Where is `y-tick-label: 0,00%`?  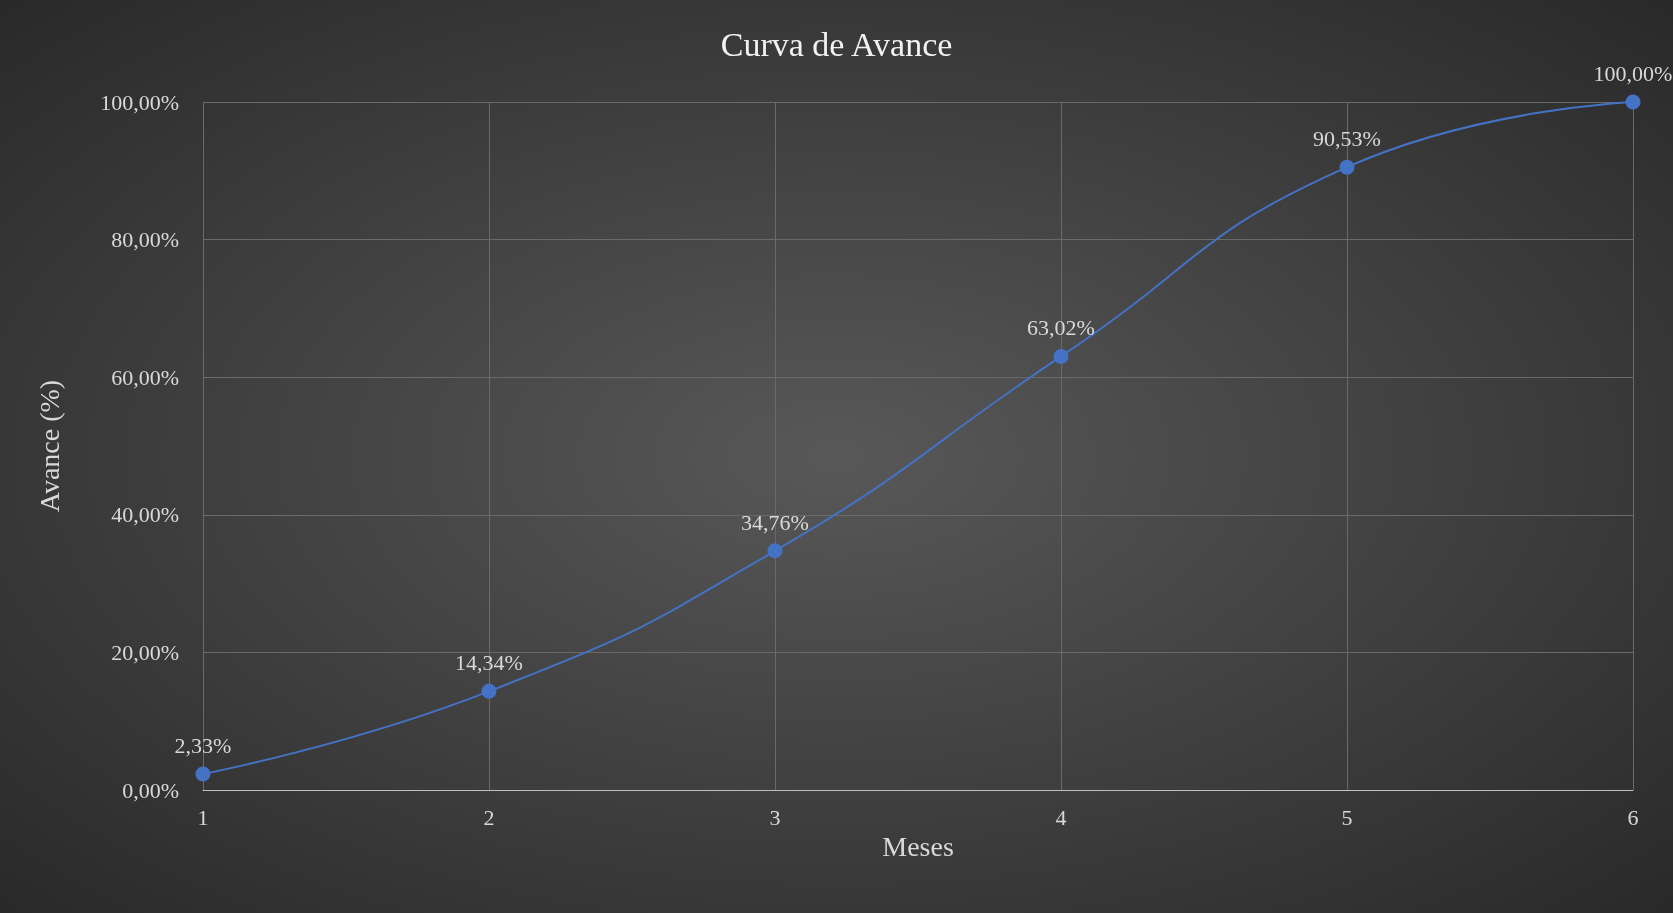 y-tick-label: 0,00% is located at coordinates (150, 790).